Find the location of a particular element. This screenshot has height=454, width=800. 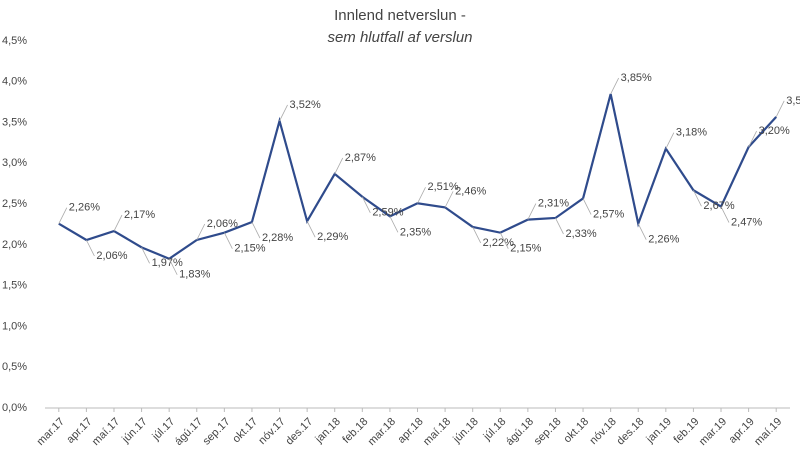

x-tick-label: des.17 is located at coordinates (299, 432).